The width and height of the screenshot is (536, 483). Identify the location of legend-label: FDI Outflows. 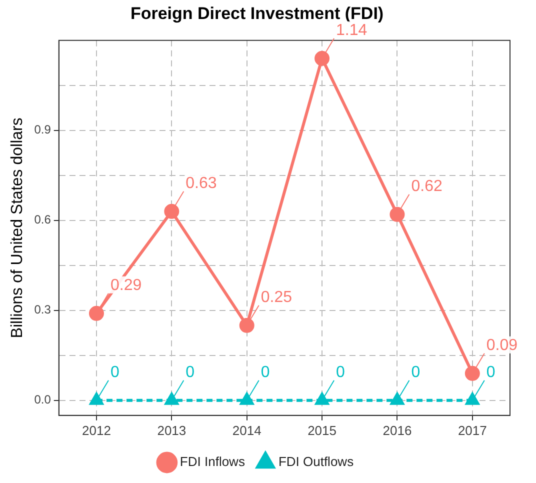
(316, 462).